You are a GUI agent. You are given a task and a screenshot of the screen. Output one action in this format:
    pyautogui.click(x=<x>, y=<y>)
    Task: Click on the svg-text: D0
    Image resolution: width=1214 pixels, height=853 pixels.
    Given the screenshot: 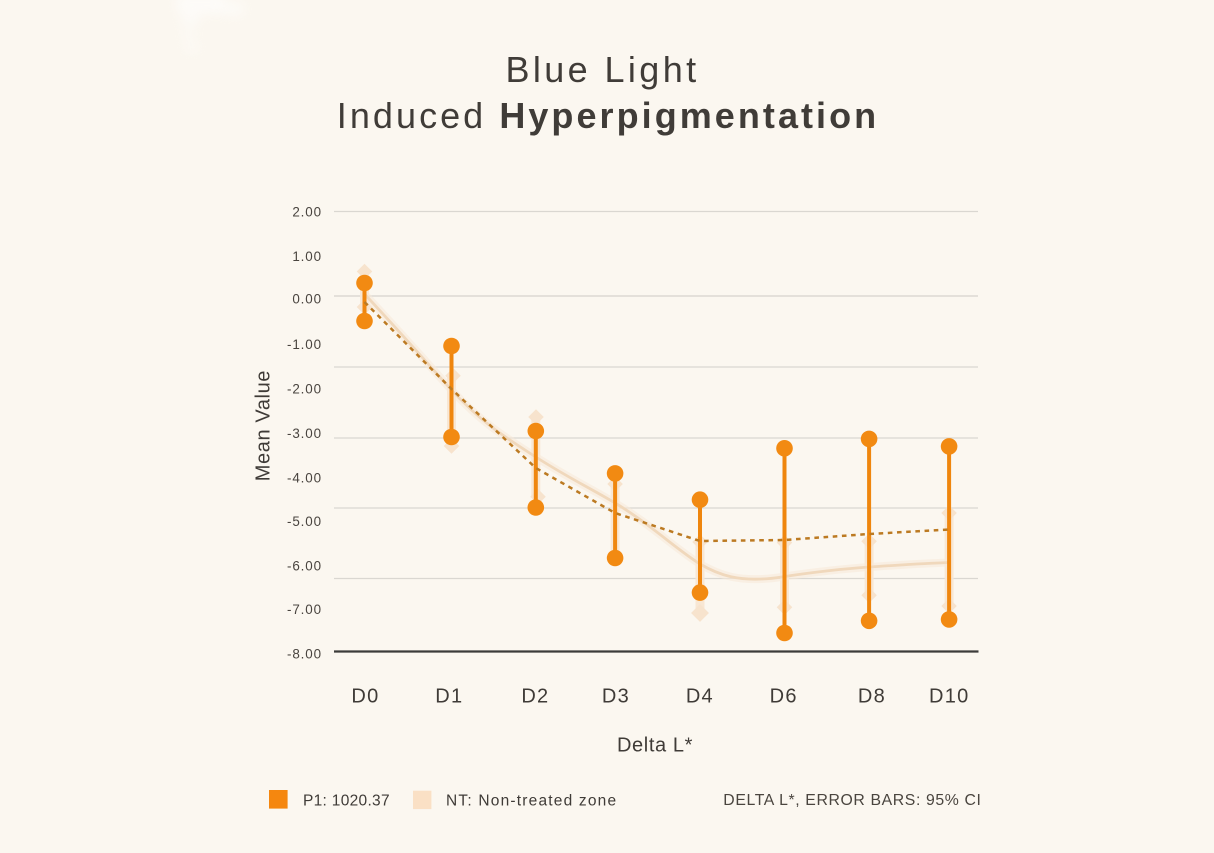 What is the action you would take?
    pyautogui.click(x=365, y=697)
    